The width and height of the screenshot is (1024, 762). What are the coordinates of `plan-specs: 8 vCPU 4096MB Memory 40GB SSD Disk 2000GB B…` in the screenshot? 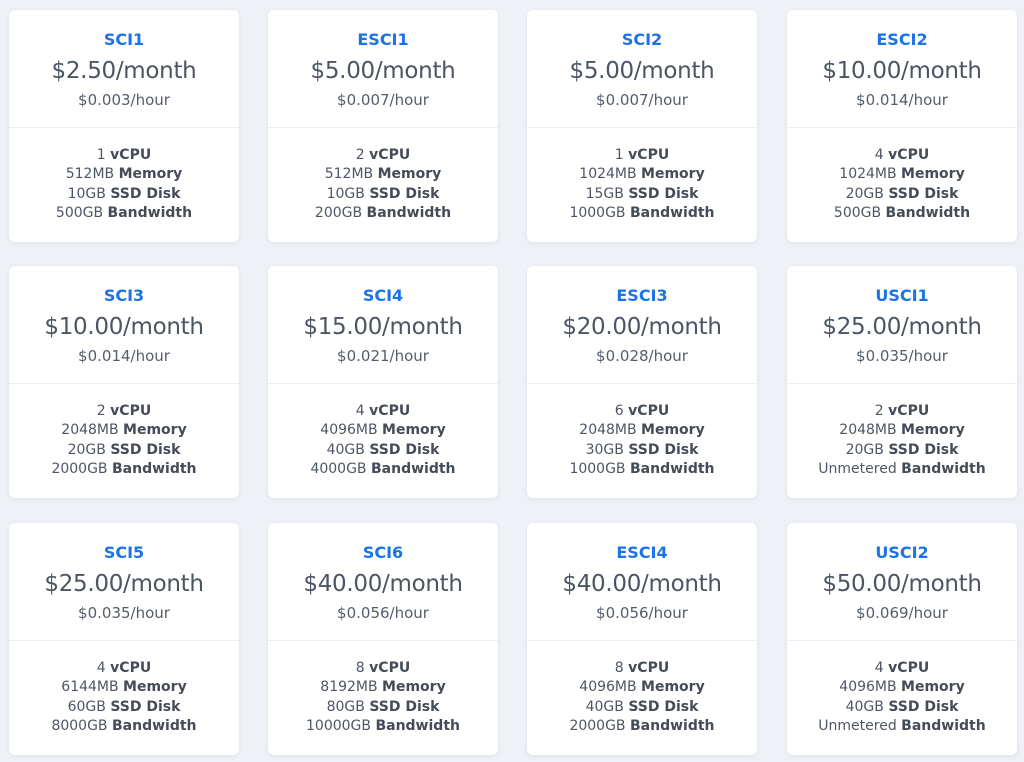 It's located at (642, 688).